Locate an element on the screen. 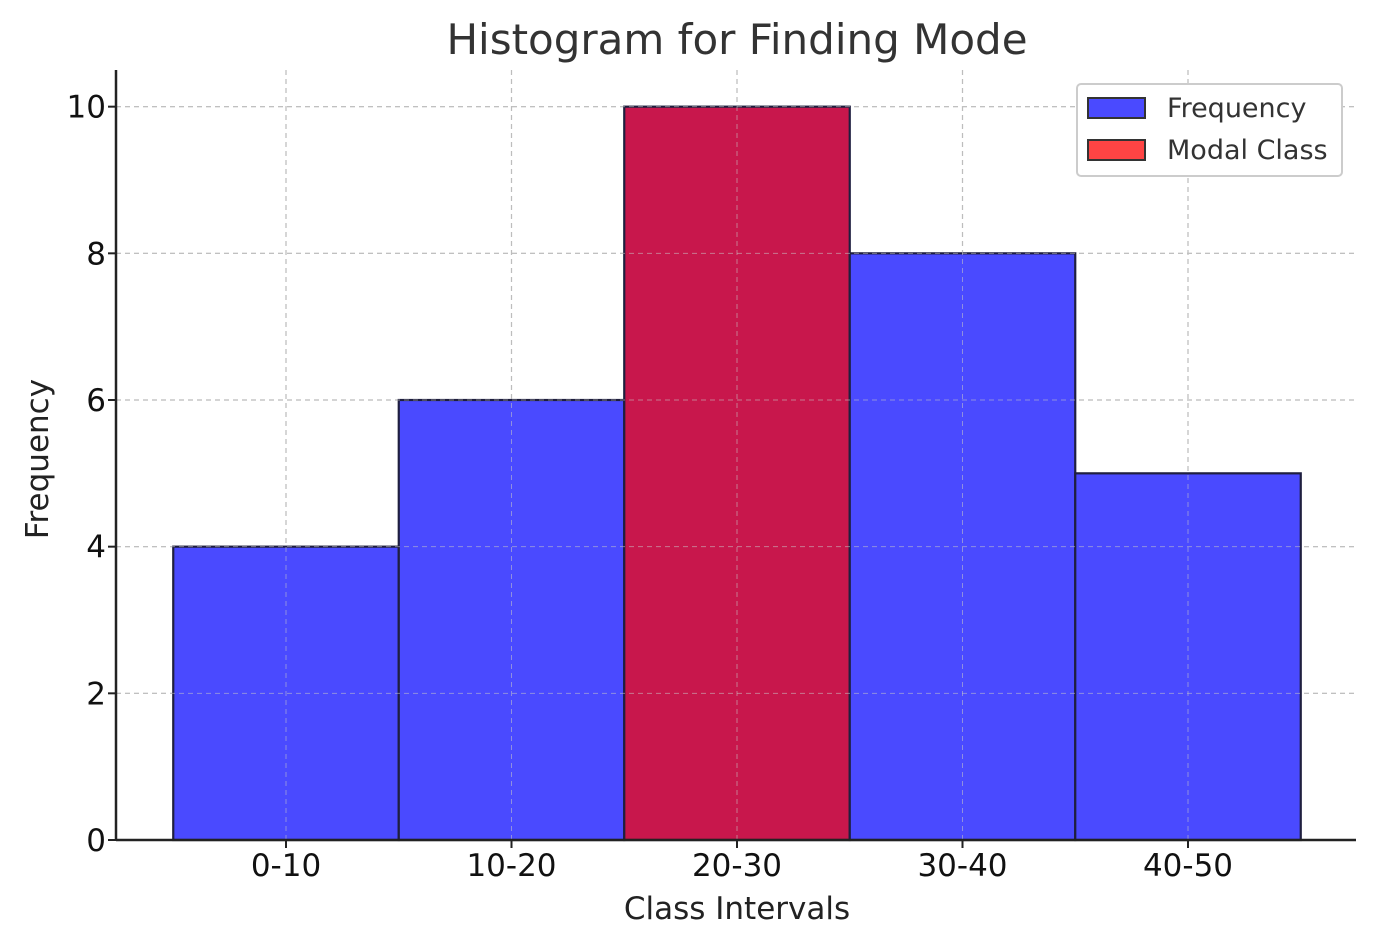 The width and height of the screenshot is (1376, 947). x-axis-label: Class Intervals is located at coordinates (737, 909).